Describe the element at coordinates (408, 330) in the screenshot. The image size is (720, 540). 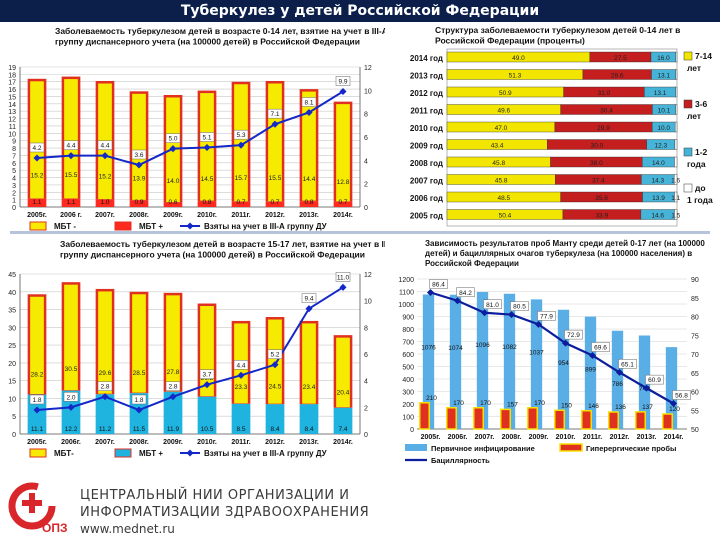
I see `y-tick-label: 800` at that location.